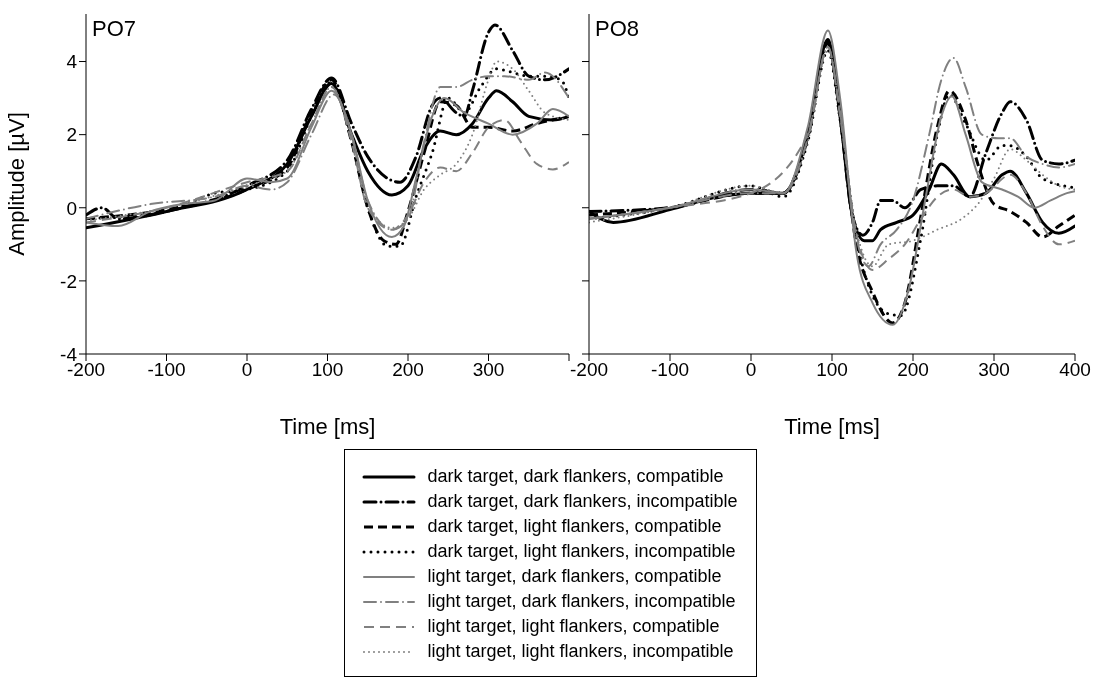  I want to click on y-axis-title: Amplitude [µV], so click(16, 184).